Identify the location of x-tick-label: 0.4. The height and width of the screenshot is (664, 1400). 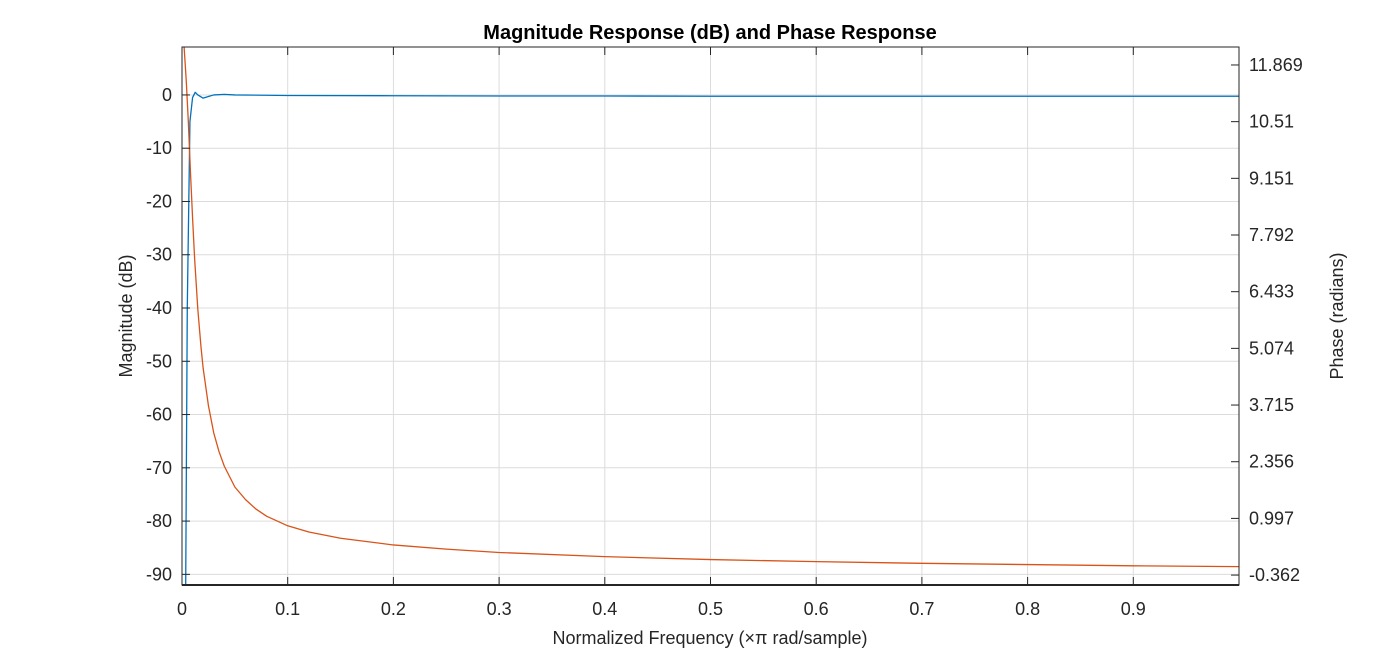
(604, 609).